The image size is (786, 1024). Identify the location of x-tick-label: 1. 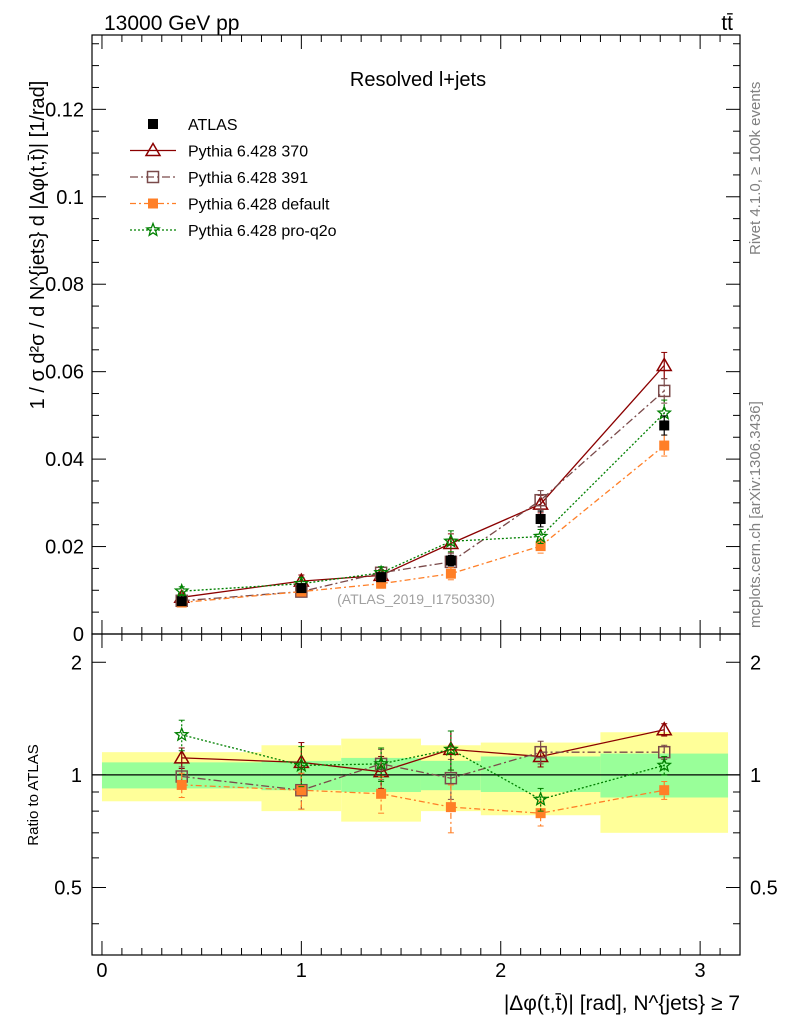
(301, 971).